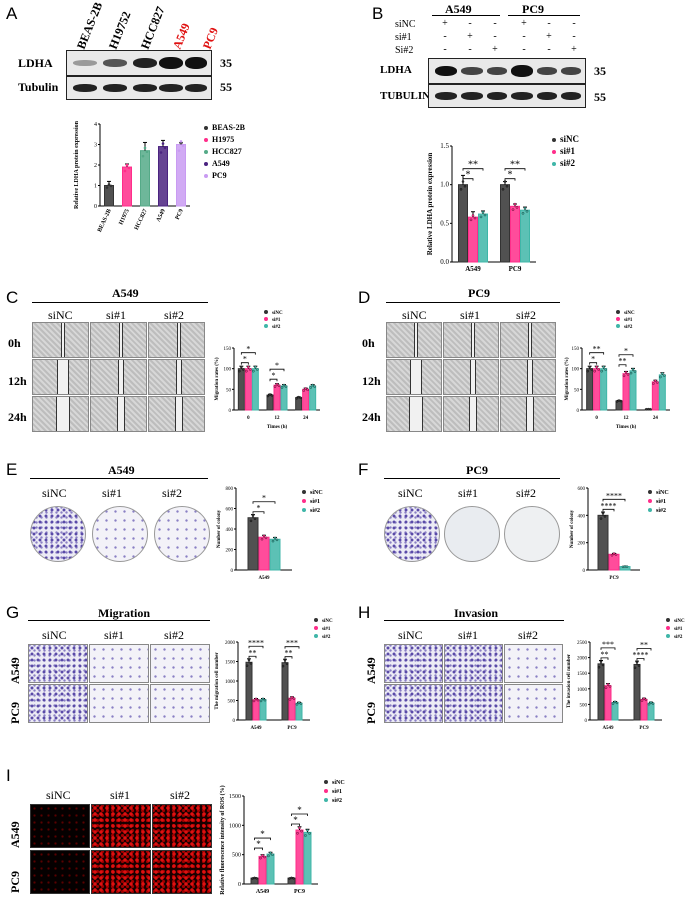 This screenshot has width=685, height=903. What do you see at coordinates (227, 151) in the screenshot?
I see `legend-label: HCC827` at bounding box center [227, 151].